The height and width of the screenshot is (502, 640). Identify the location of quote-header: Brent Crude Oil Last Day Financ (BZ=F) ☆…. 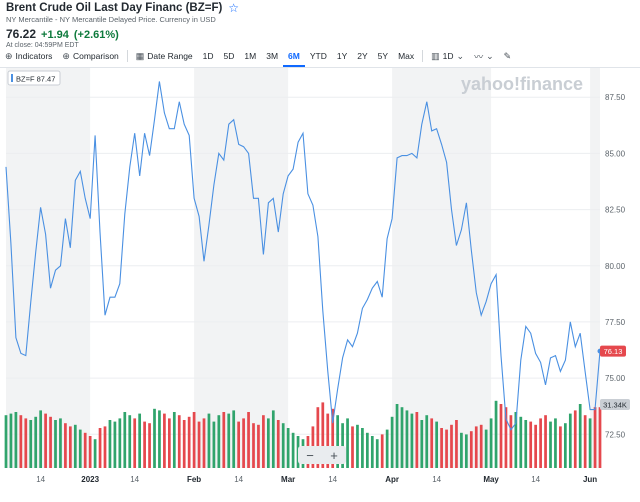
(321, 25).